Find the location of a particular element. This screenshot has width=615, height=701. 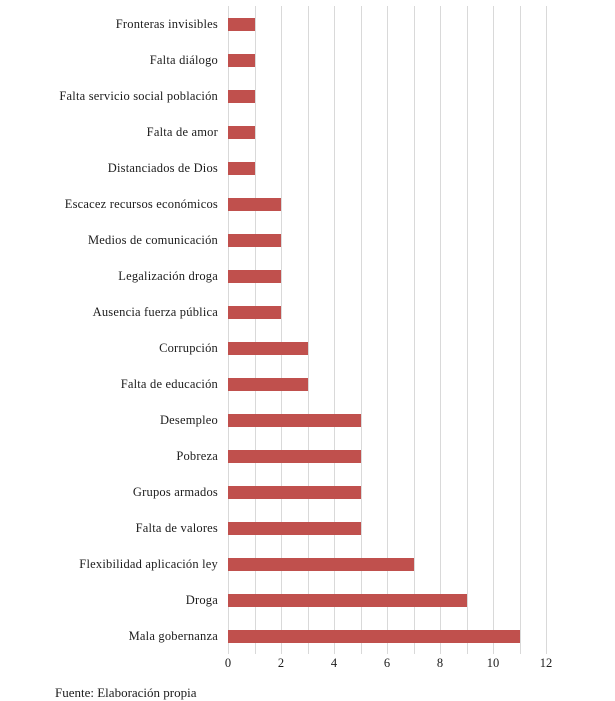

category-label: Falta de valores is located at coordinates (176, 527).